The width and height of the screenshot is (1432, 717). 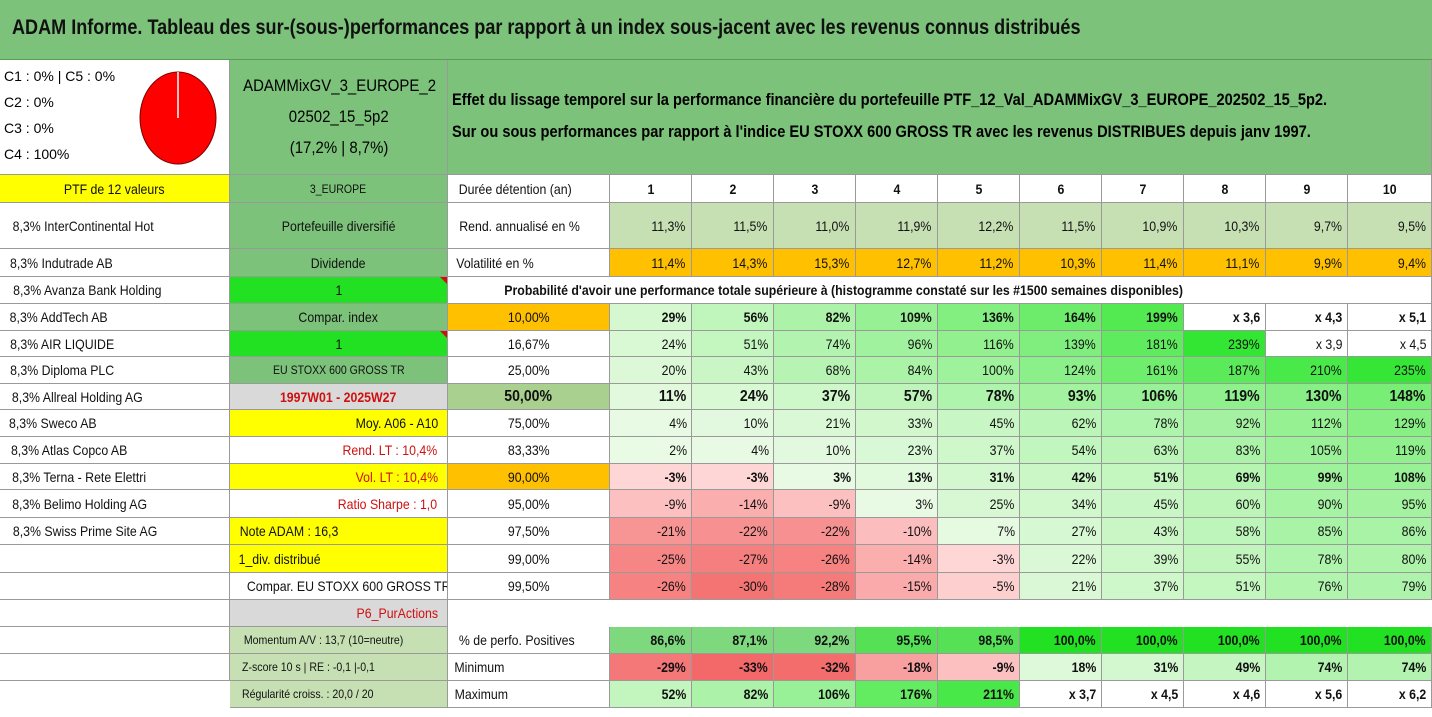 I want to click on regularite: Régularité croiss. : 20,0 / 20, so click(x=339, y=694).